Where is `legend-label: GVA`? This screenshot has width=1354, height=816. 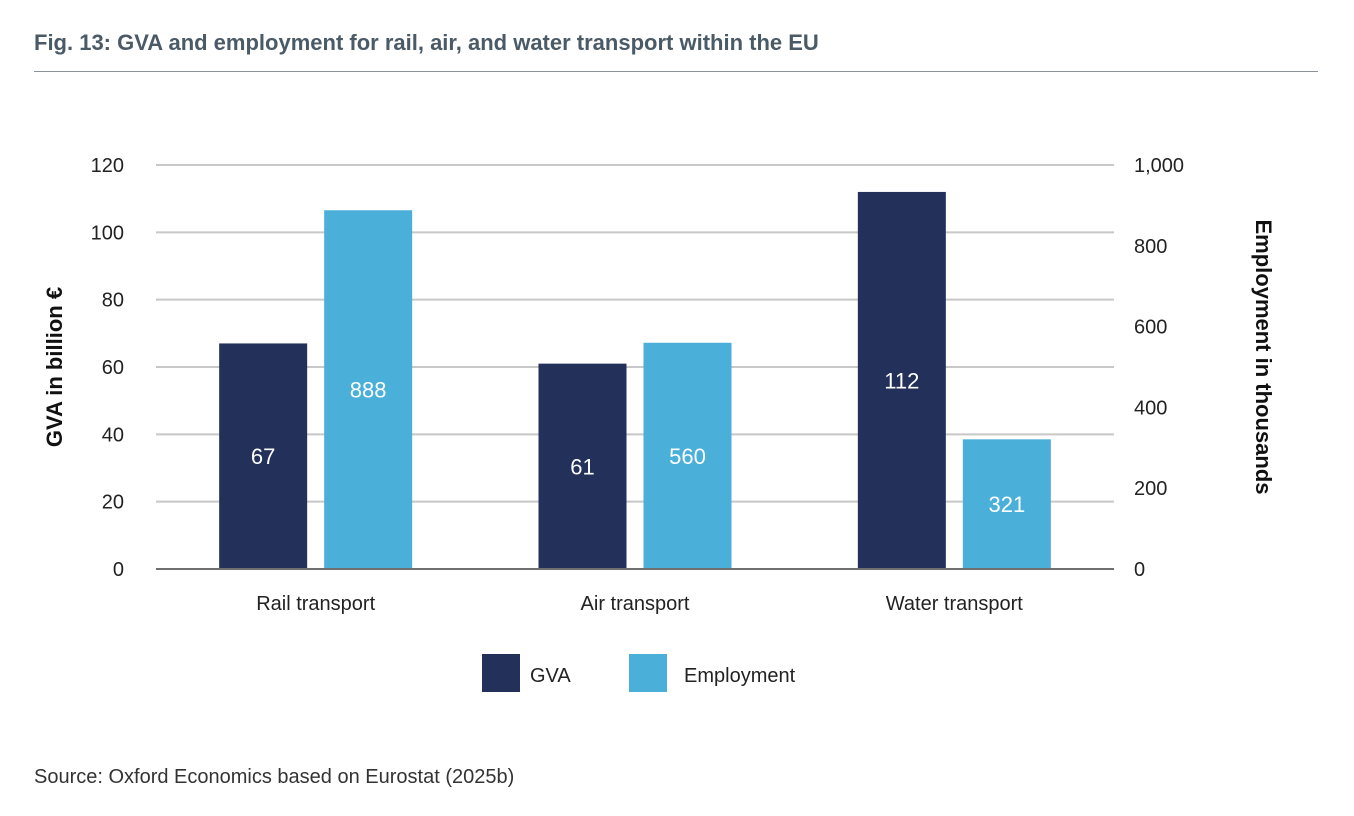 legend-label: GVA is located at coordinates (550, 676).